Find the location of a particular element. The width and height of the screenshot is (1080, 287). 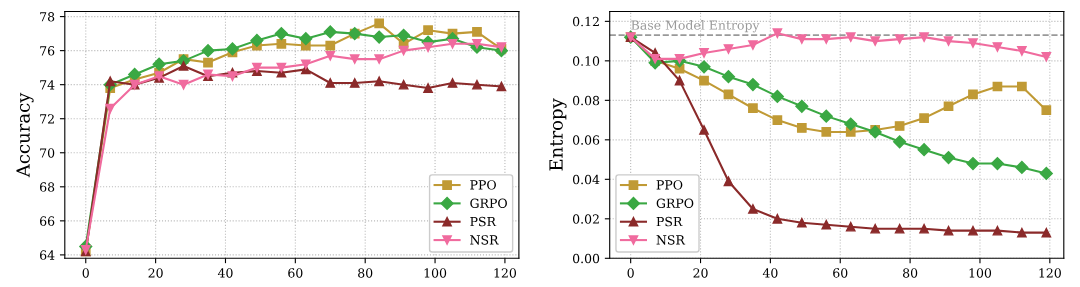

y-tick-label: 68 is located at coordinates (47, 187).